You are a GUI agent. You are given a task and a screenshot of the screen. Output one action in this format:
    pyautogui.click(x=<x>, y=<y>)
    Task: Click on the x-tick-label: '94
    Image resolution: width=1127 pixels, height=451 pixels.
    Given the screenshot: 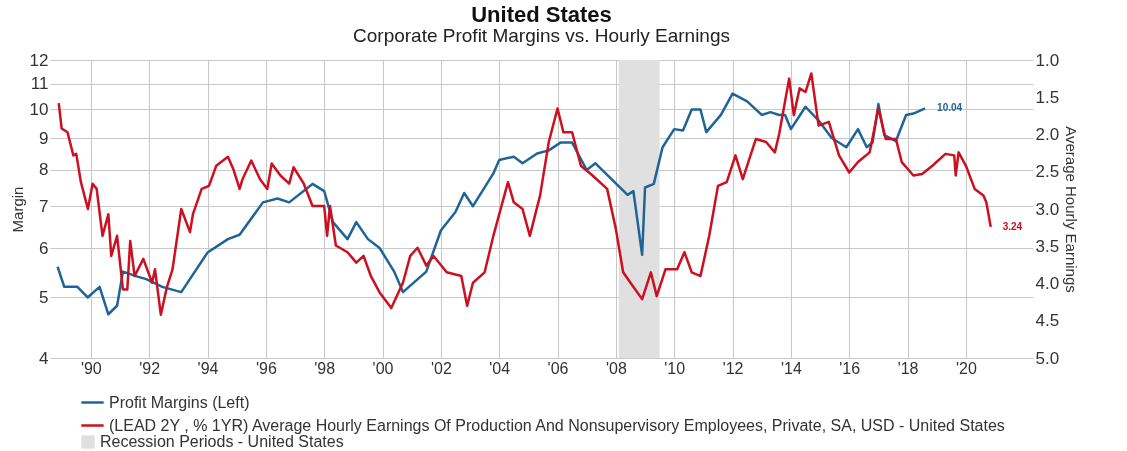 What is the action you would take?
    pyautogui.click(x=208, y=368)
    